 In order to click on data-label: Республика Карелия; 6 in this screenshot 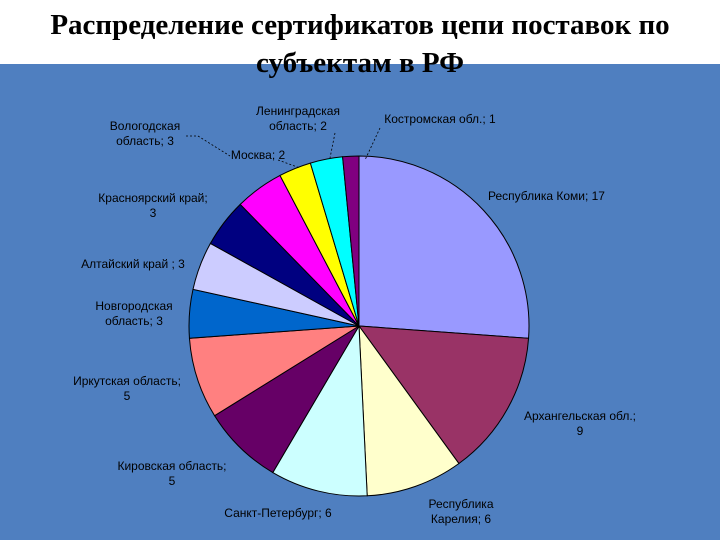, I will do `click(460, 511)`.